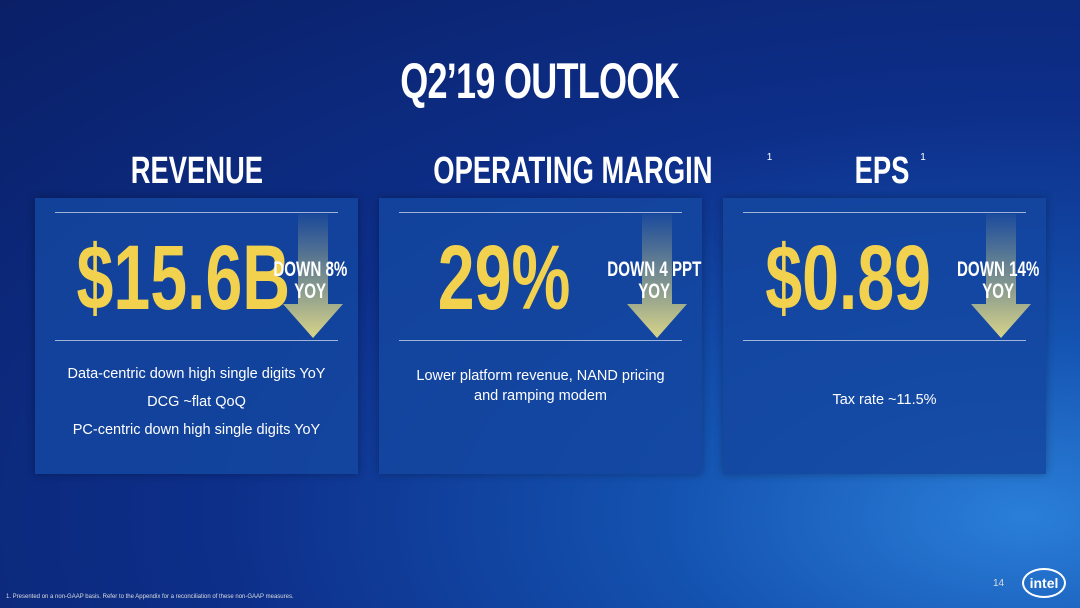 This screenshot has width=1080, height=608. I want to click on heading-text: REVENUE, so click(197, 171).